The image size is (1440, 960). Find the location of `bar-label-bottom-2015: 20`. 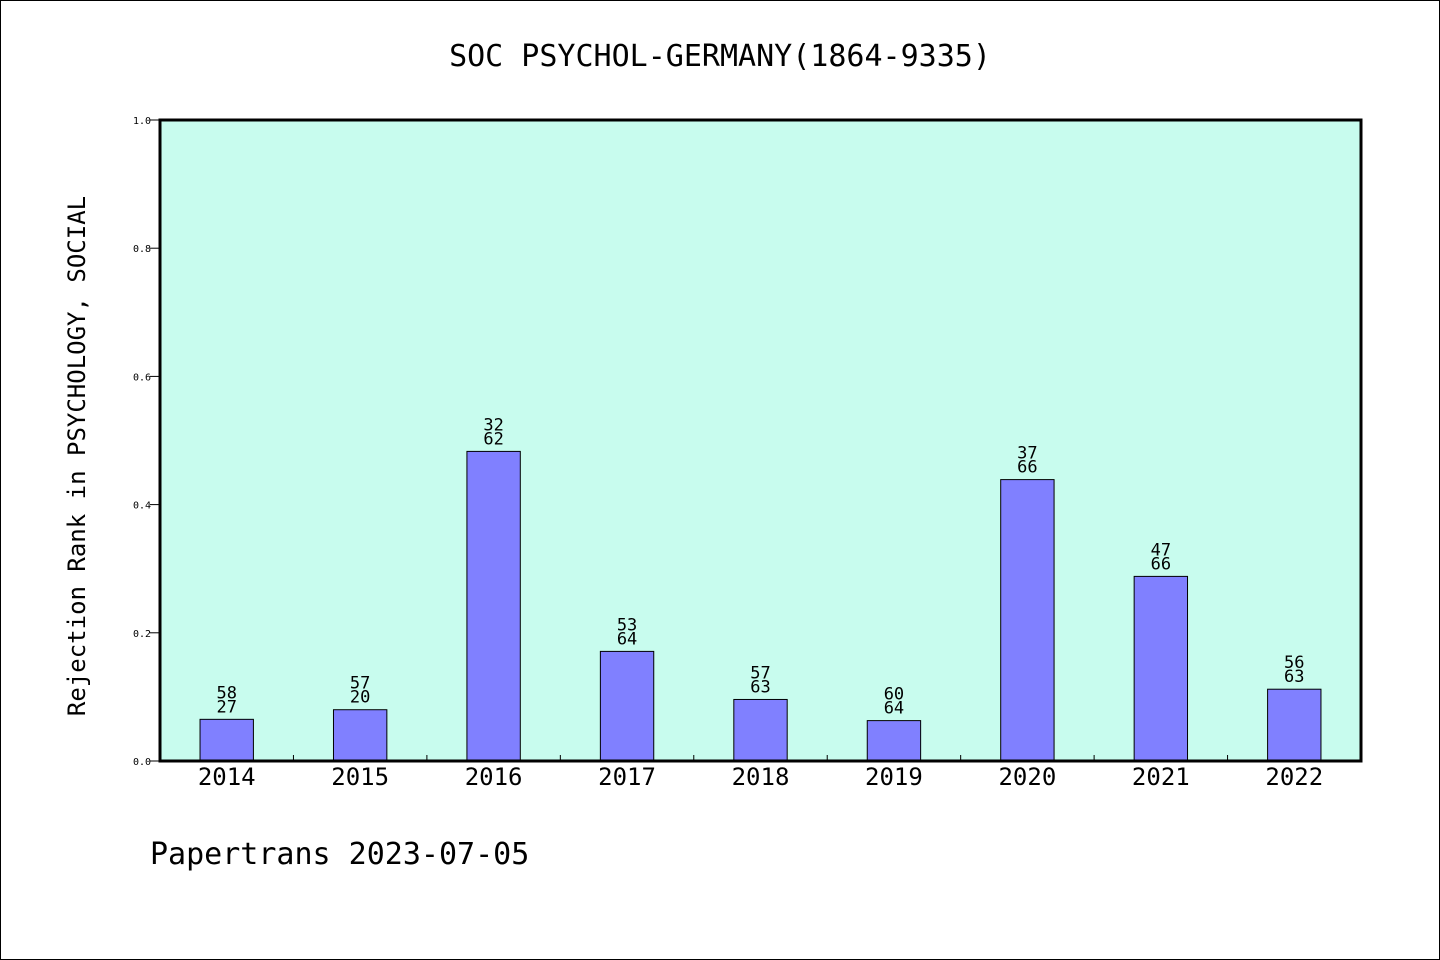

bar-label-bottom-2015: 20 is located at coordinates (360, 698).